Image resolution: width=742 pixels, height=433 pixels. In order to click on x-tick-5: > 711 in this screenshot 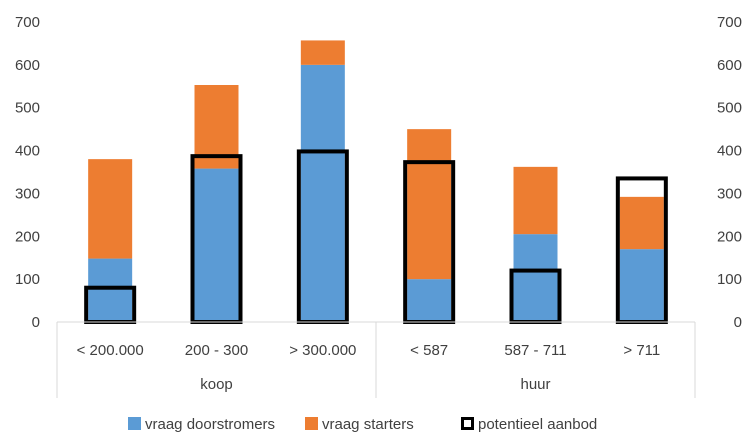, I will do `click(641, 350)`.